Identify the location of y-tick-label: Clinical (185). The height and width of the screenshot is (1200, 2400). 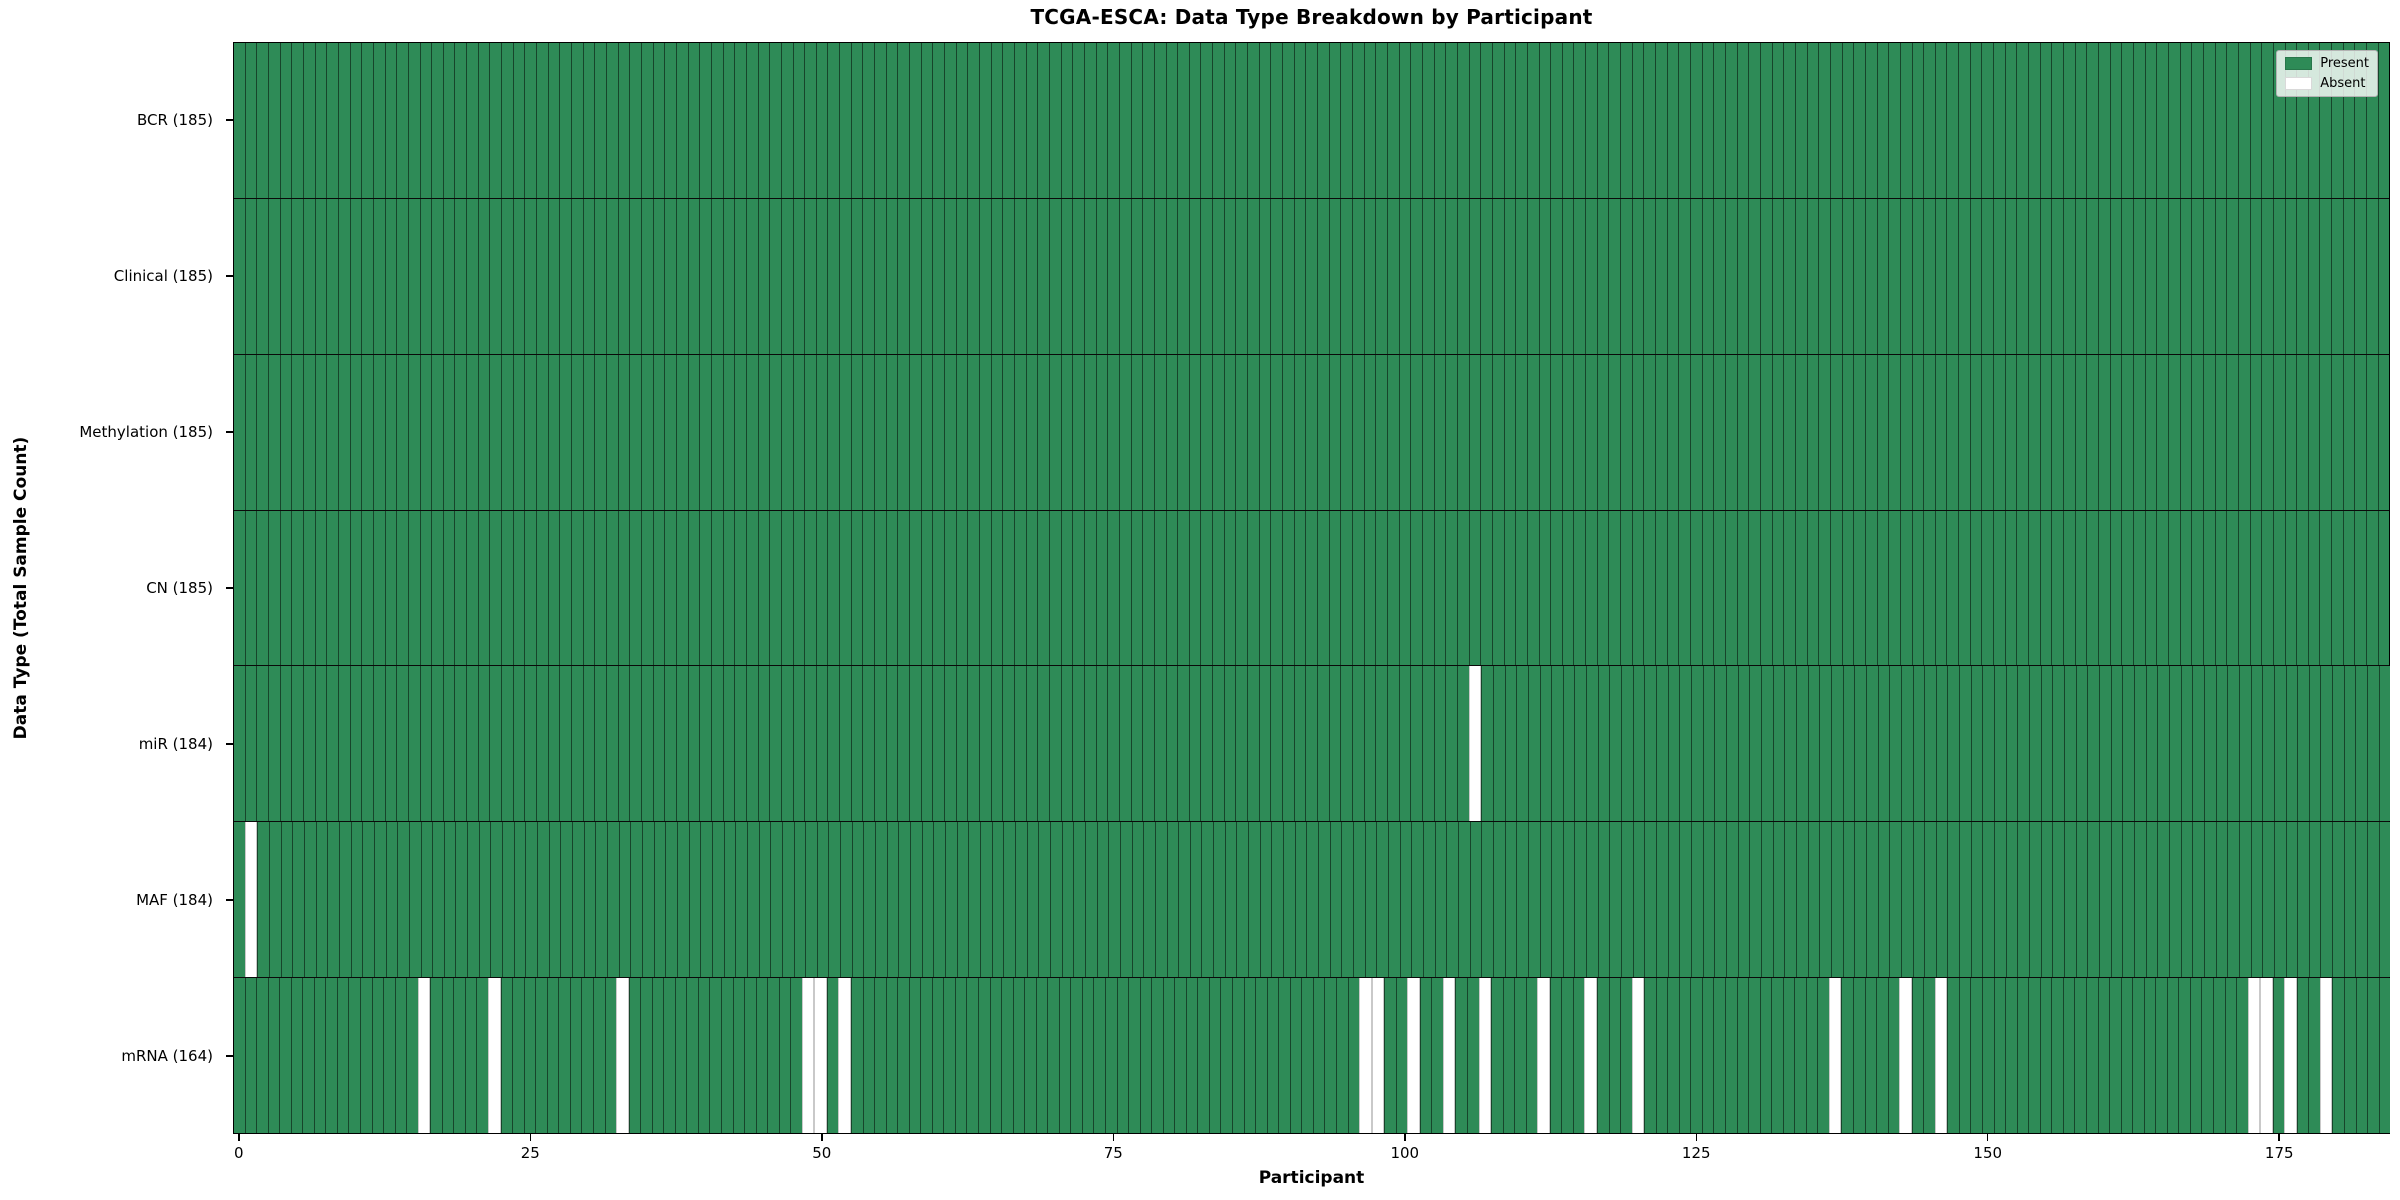
(163, 276).